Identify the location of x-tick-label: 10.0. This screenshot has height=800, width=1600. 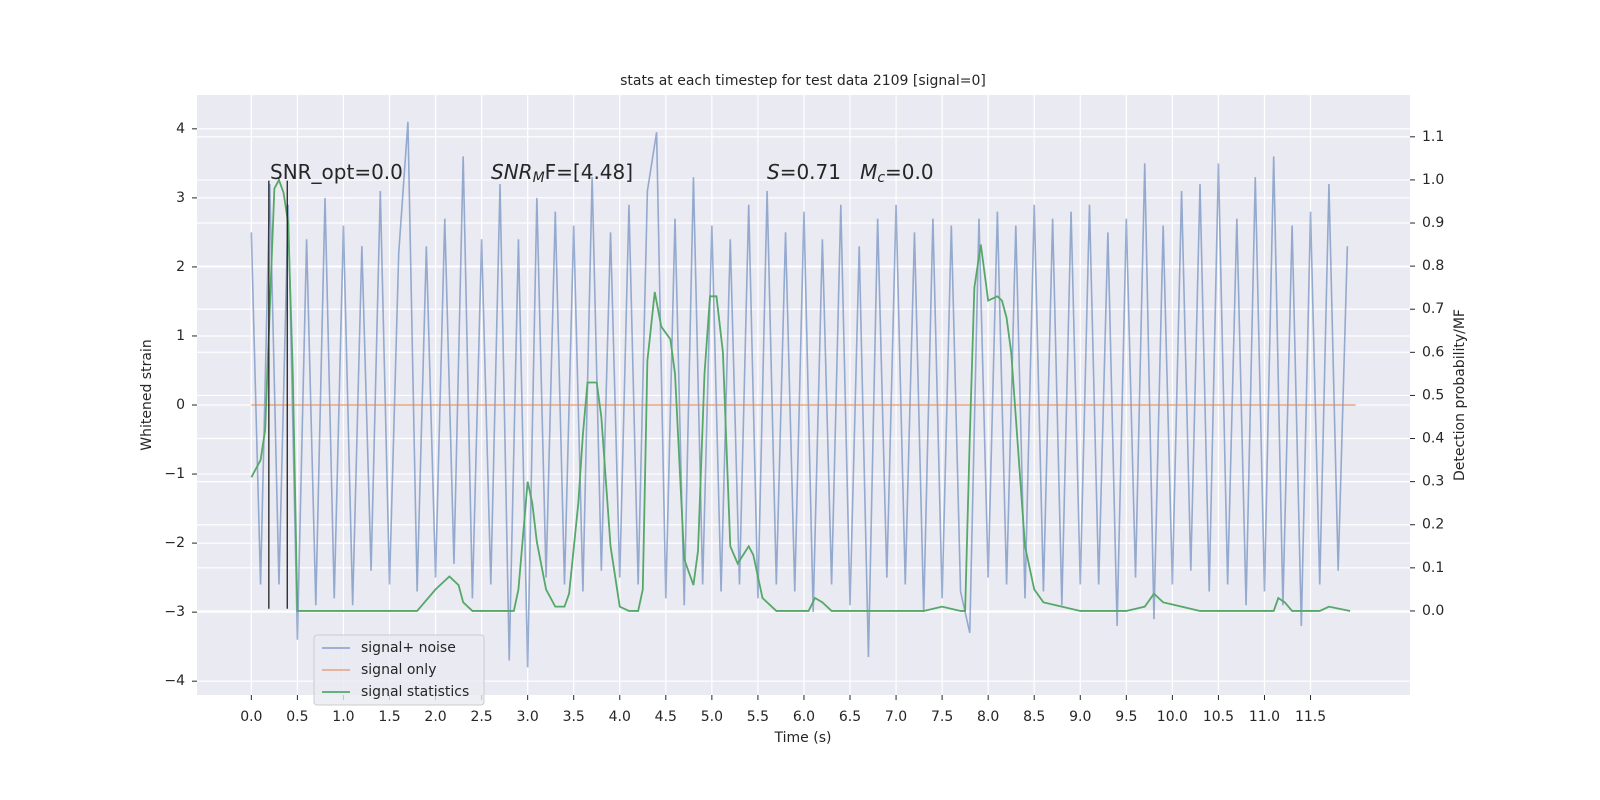
(1172, 717).